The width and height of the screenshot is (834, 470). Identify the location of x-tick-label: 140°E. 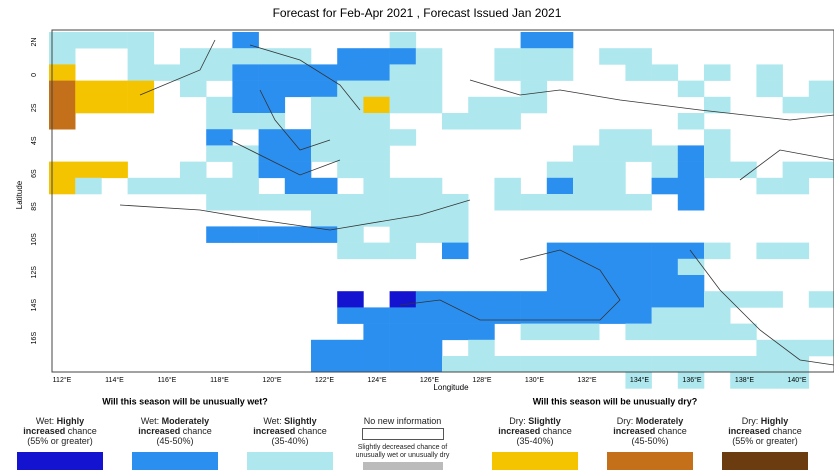
(796, 380).